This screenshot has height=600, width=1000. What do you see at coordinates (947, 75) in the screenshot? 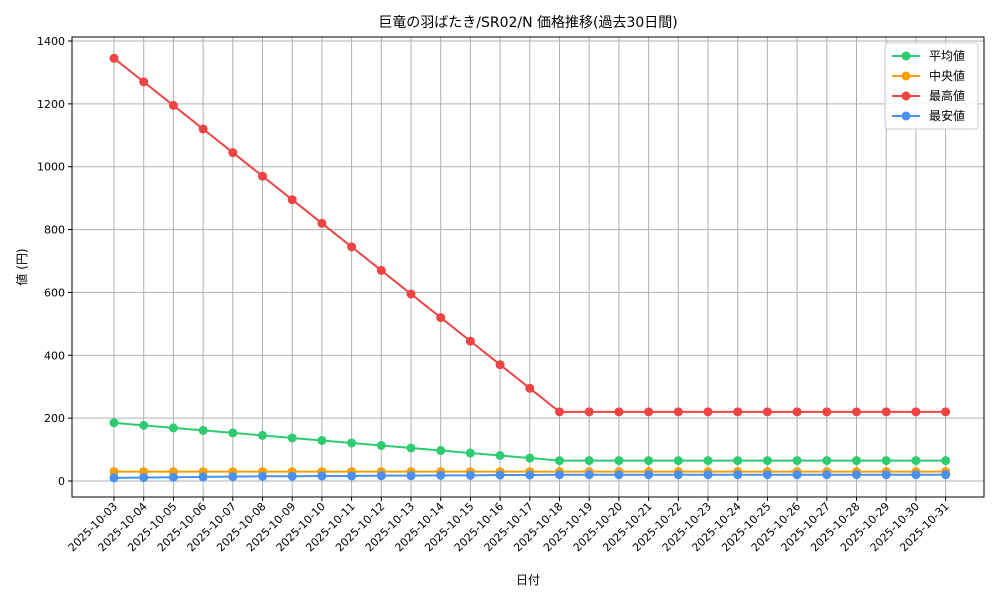
I see `legend-label: 中央値` at bounding box center [947, 75].